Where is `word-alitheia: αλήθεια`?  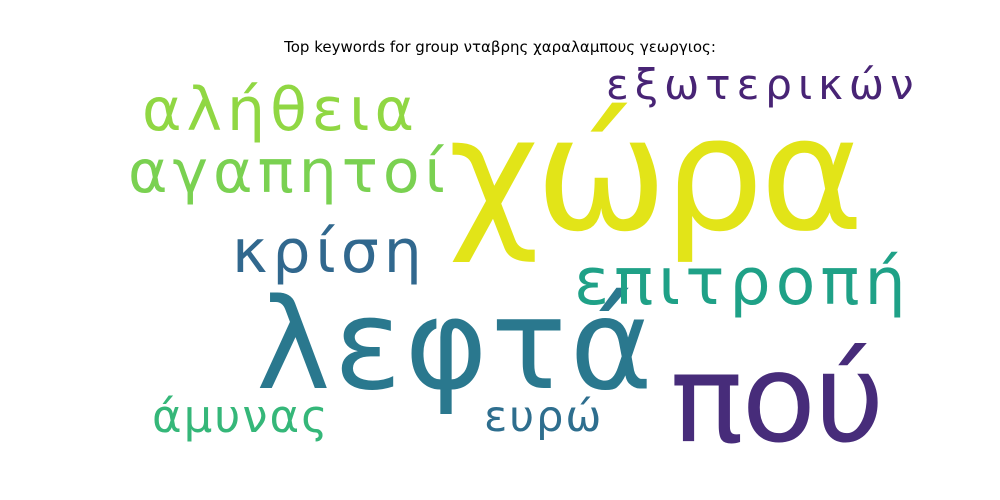 word-alitheia: αλήθεια is located at coordinates (281, 110).